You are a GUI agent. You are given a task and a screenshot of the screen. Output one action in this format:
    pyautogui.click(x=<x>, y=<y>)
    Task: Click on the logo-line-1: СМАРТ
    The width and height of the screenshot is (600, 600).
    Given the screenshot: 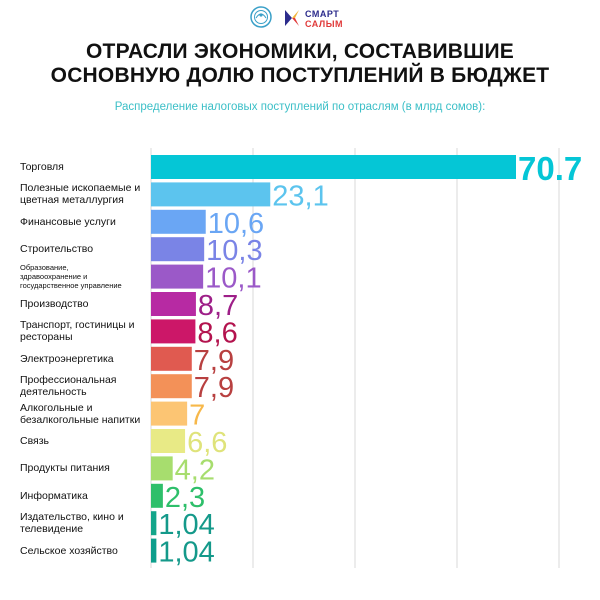 What is the action you would take?
    pyautogui.click(x=322, y=14)
    